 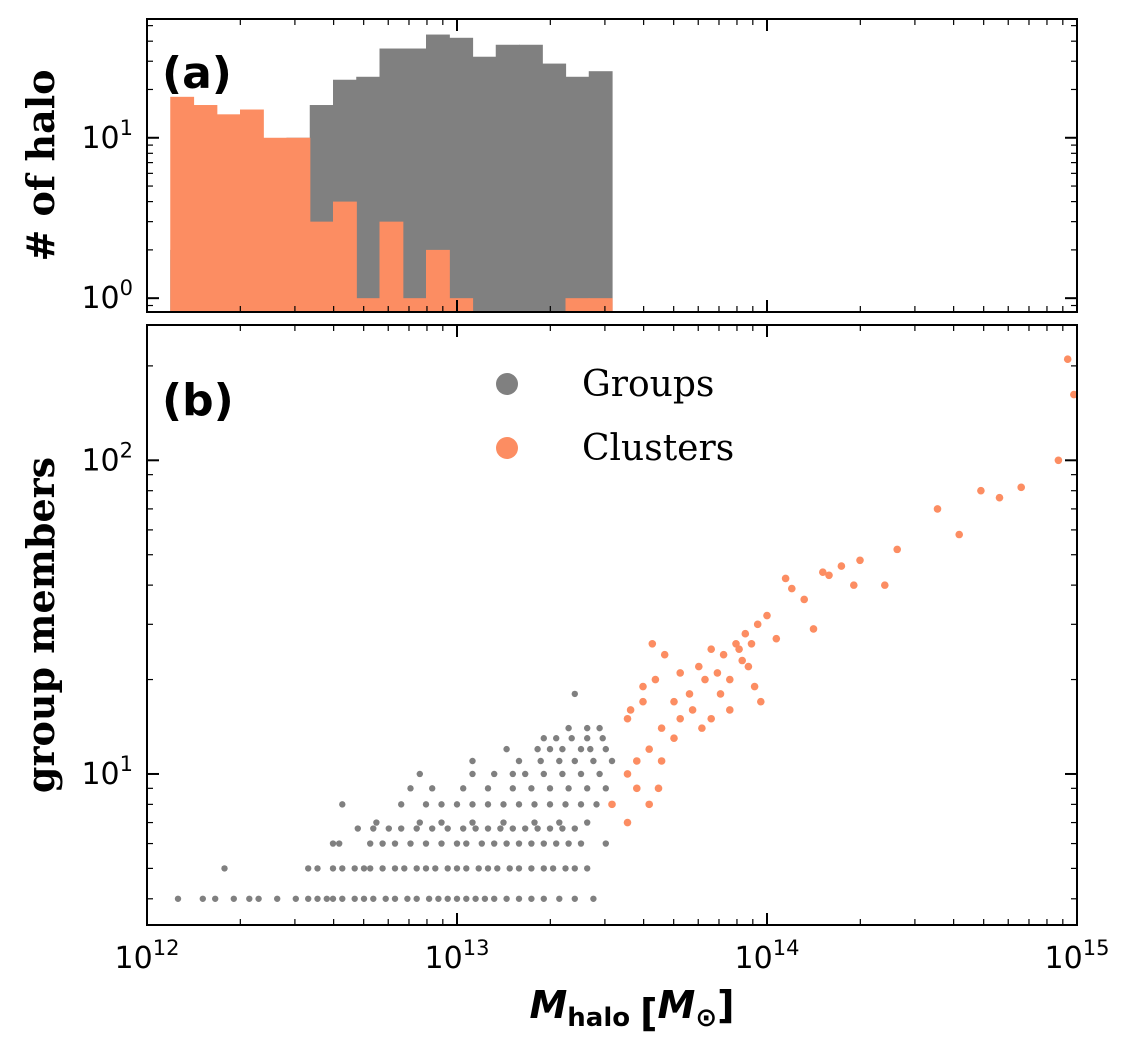 What do you see at coordinates (40, 625) in the screenshot?
I see `panel-b-ylabel: group members` at bounding box center [40, 625].